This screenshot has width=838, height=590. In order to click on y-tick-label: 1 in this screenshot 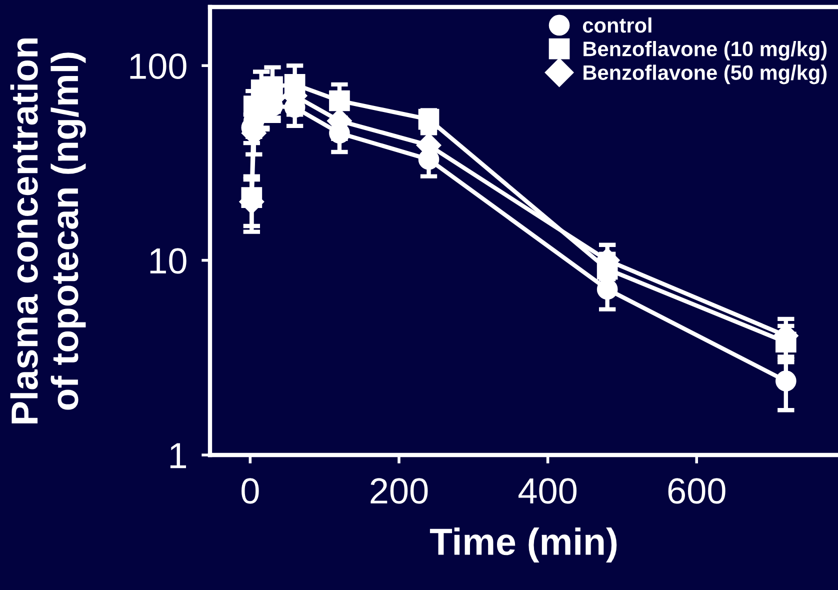, I will do `click(178, 455)`.